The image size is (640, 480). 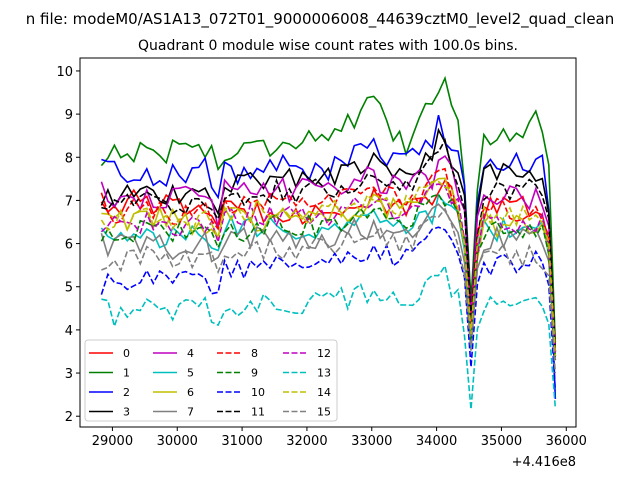 I want to click on legend-label-2: 2, so click(x=126, y=392).